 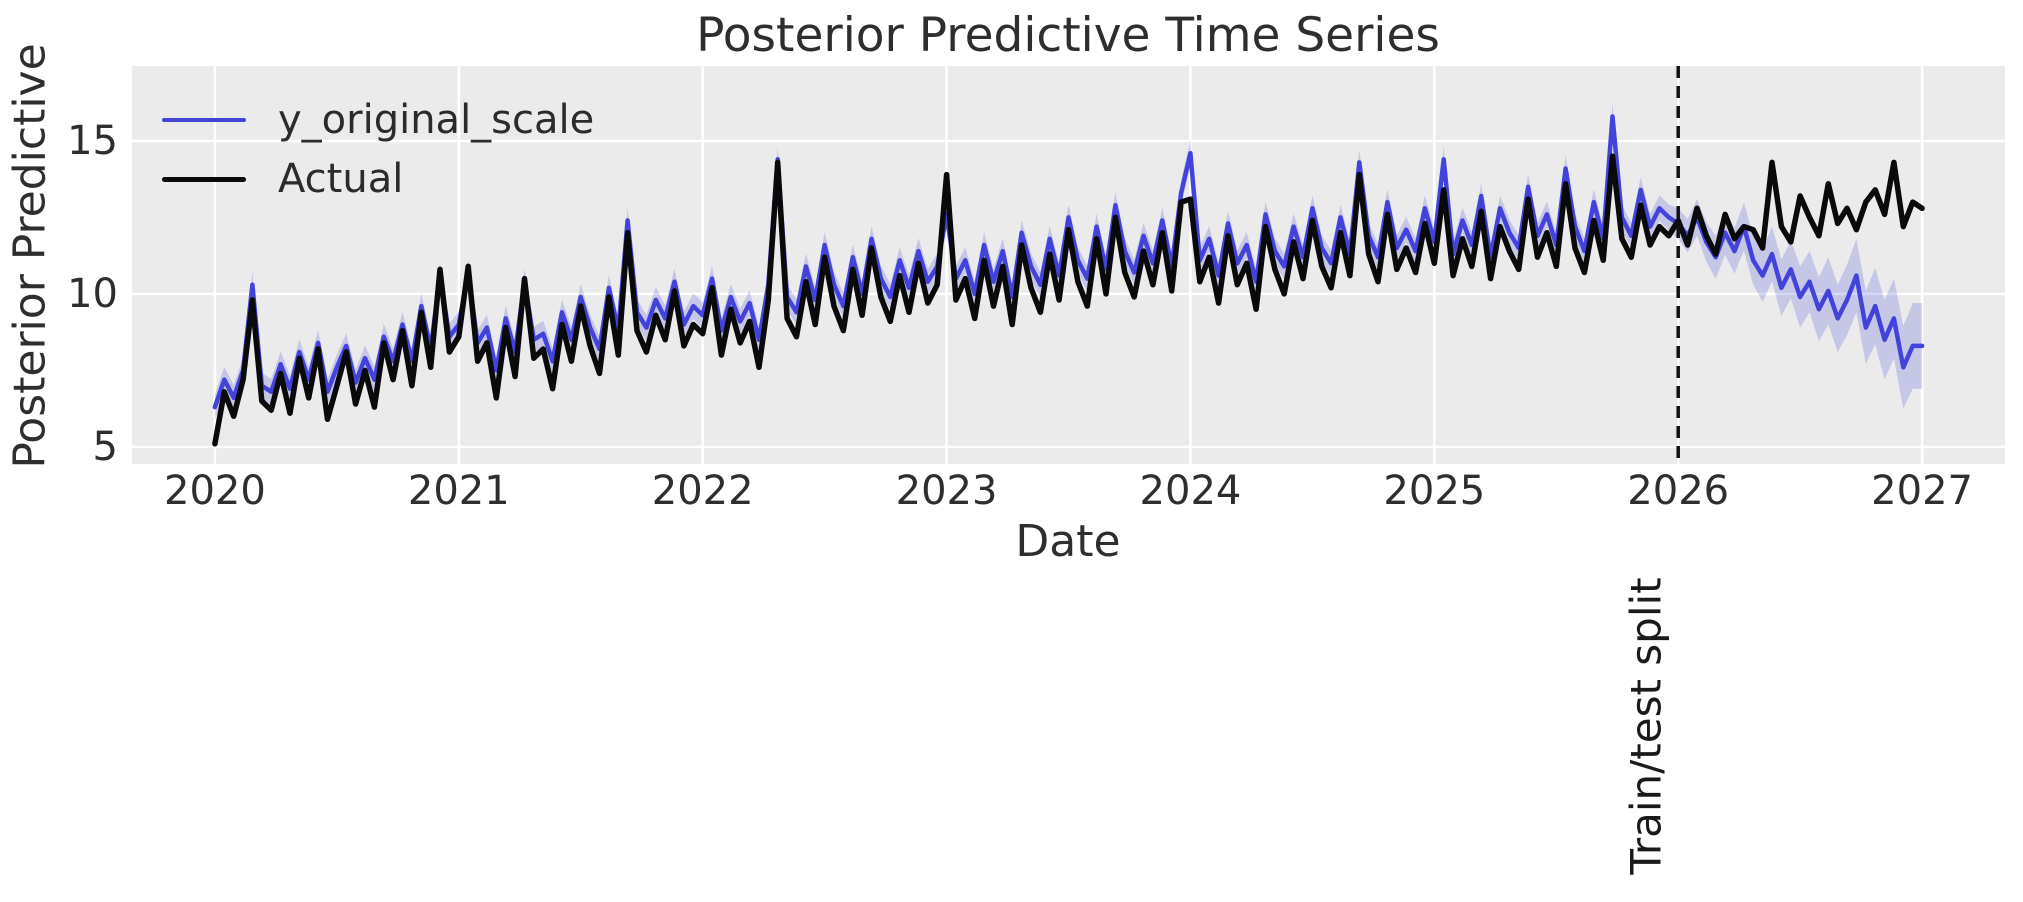 I want to click on x-axis-label: Date, so click(x=1068, y=541).